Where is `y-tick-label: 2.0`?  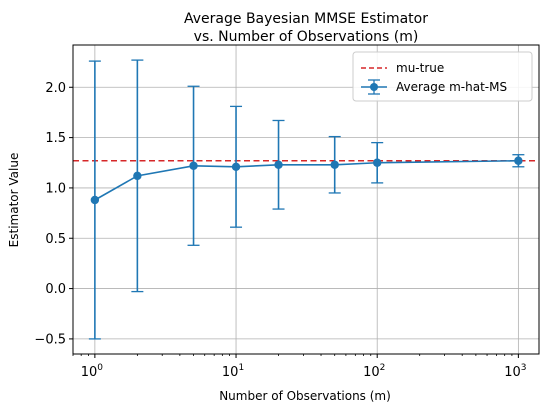
y-tick-label: 2.0 is located at coordinates (55, 88).